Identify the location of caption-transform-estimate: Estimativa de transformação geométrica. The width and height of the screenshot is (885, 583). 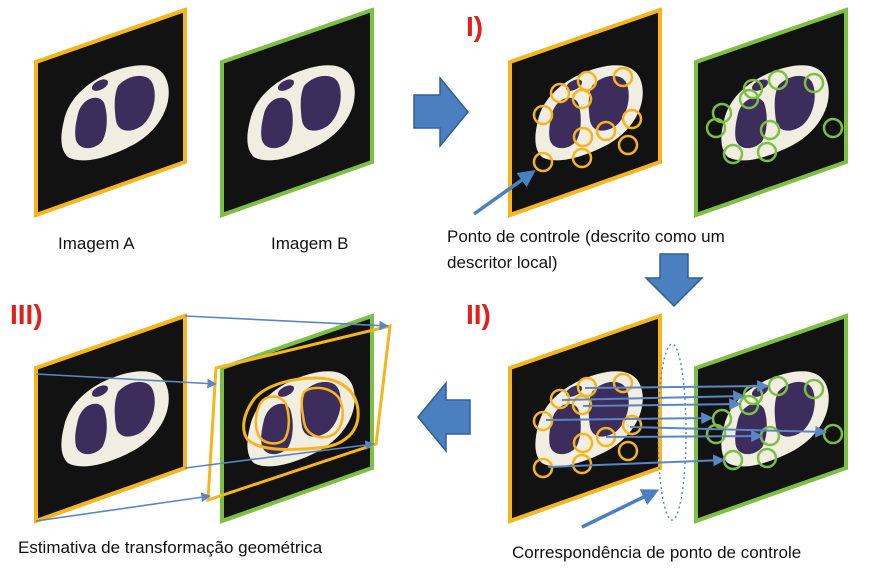
(170, 547).